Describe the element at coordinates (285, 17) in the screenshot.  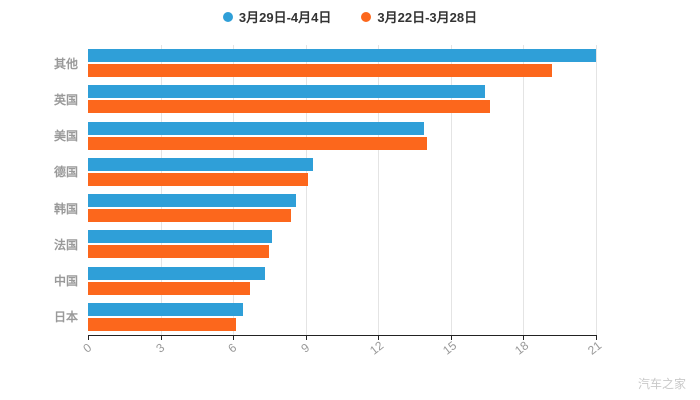
I see `legend-label: 3月29日-4月4日` at that location.